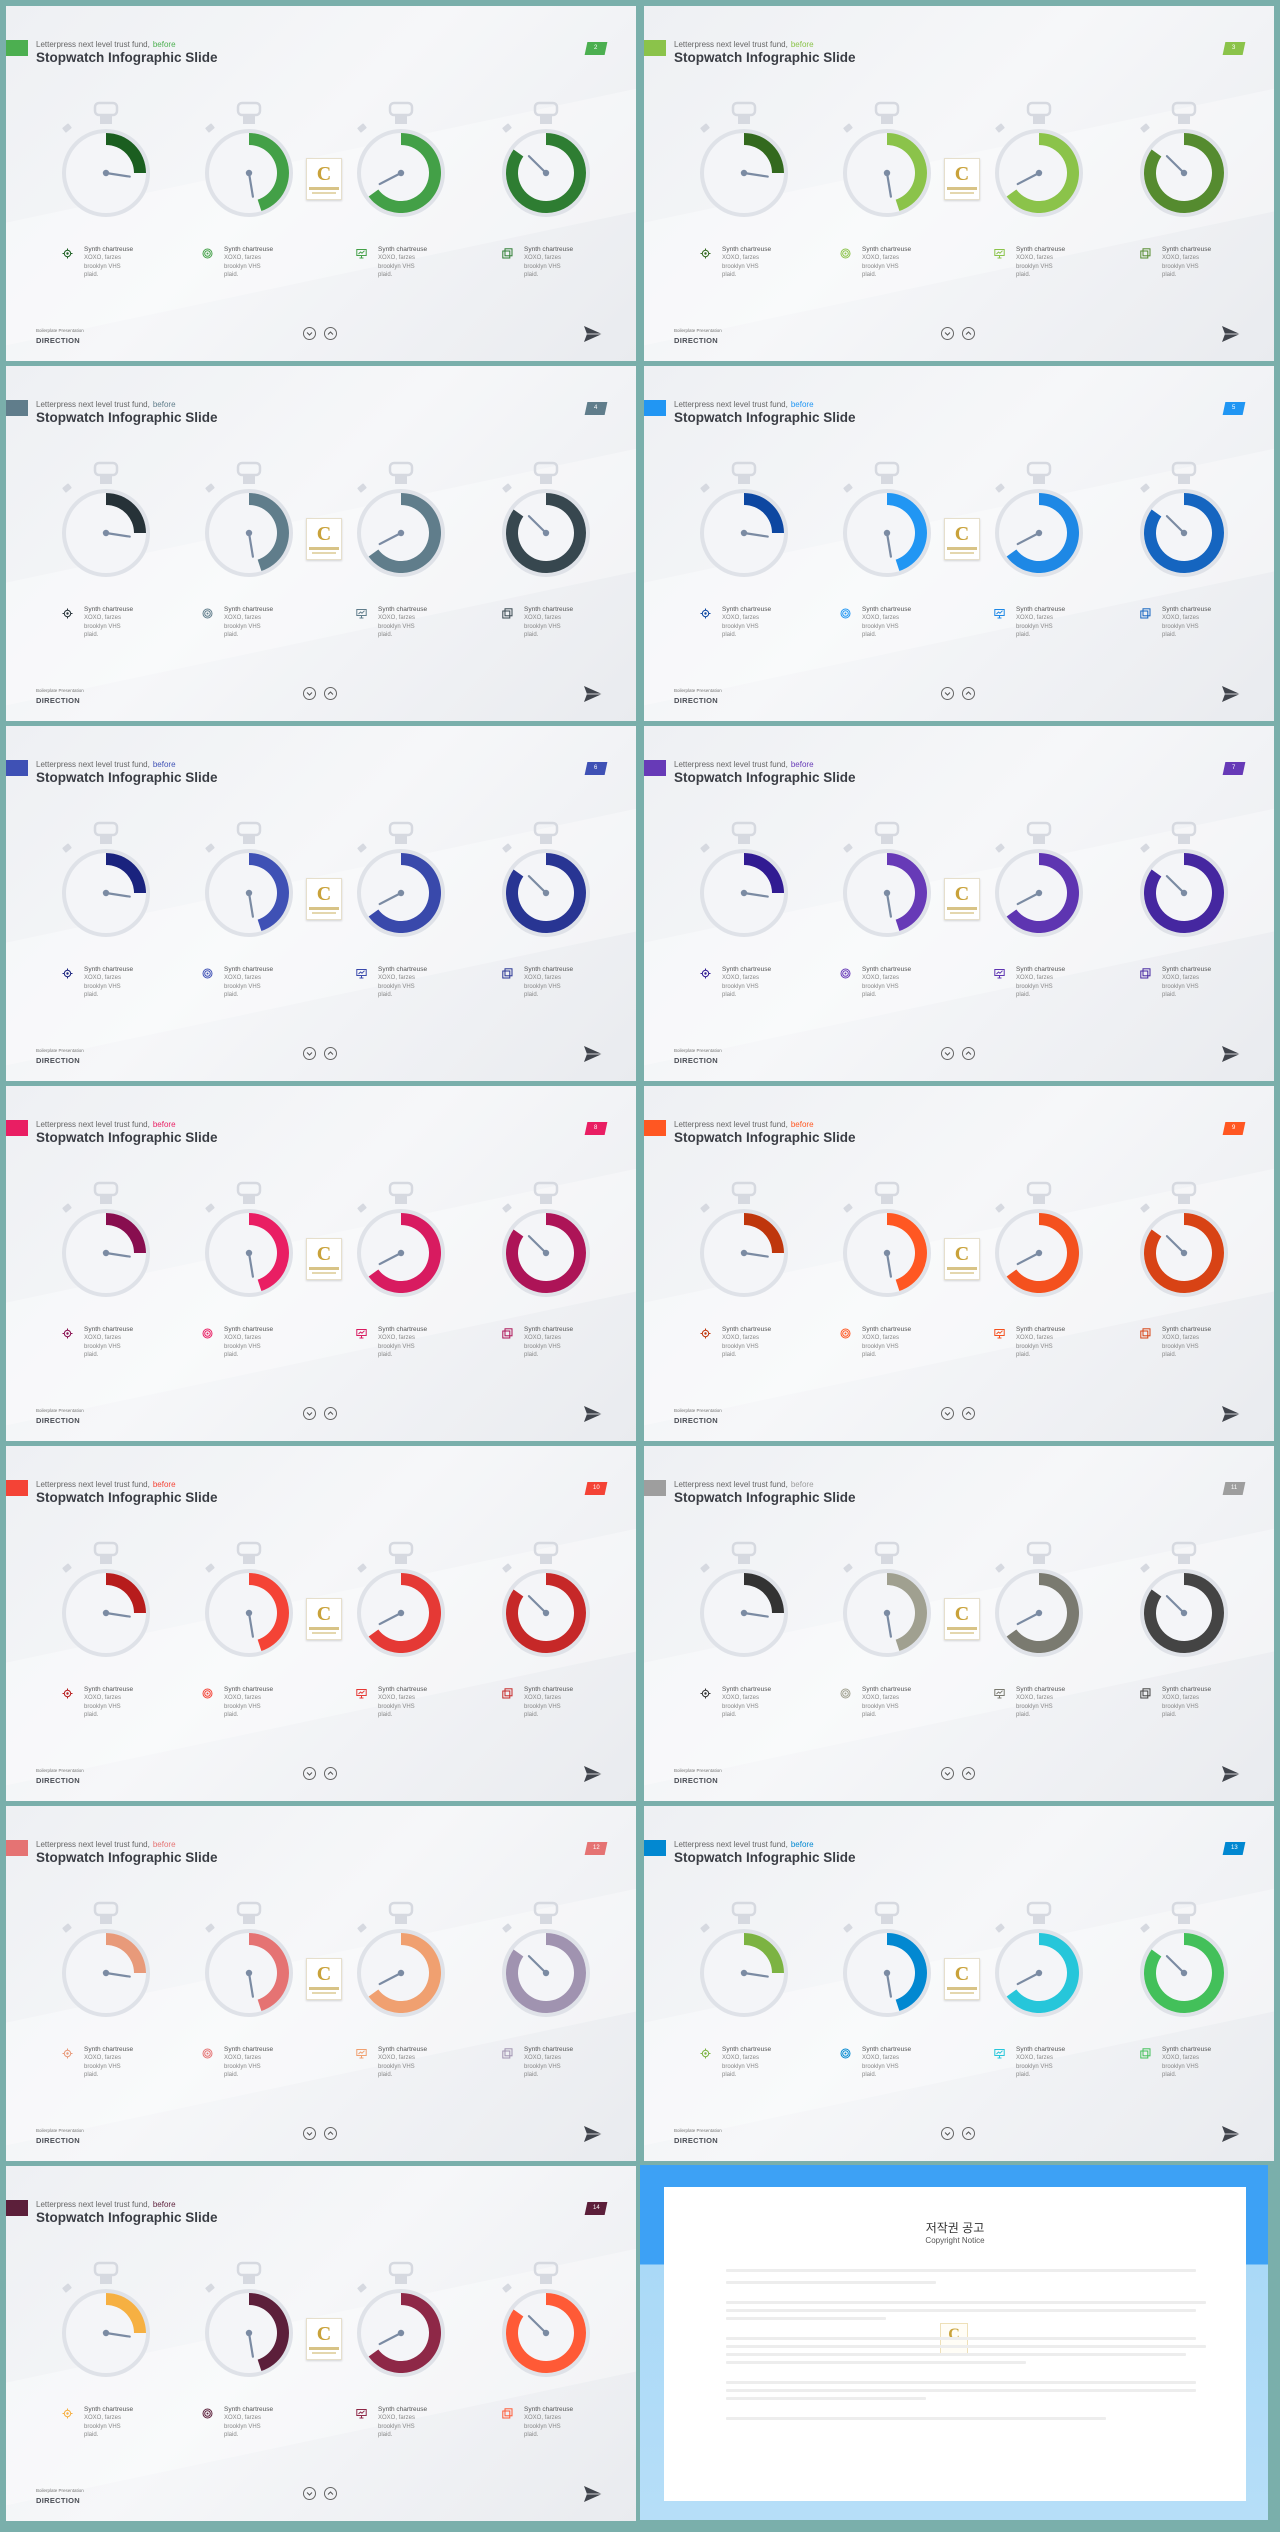  I want to click on footer-subtitle: Boilerplate Presentation, so click(60, 1050).